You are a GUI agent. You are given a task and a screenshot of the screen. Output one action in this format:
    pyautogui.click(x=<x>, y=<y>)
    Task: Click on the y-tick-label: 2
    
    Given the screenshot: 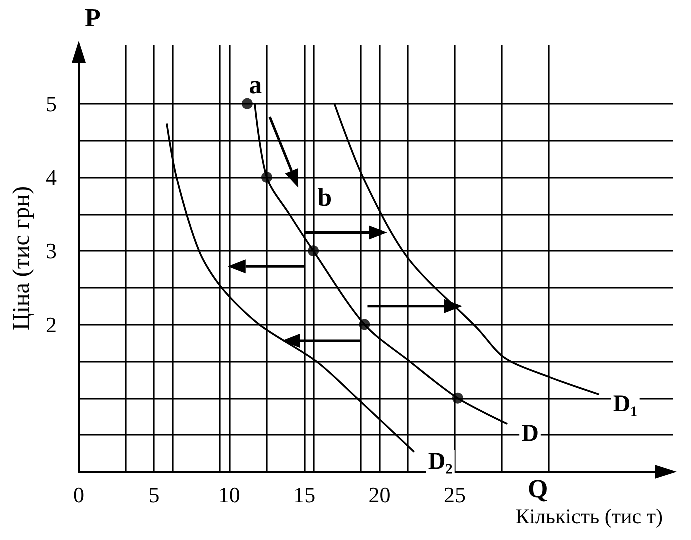 What is the action you would take?
    pyautogui.click(x=51, y=325)
    